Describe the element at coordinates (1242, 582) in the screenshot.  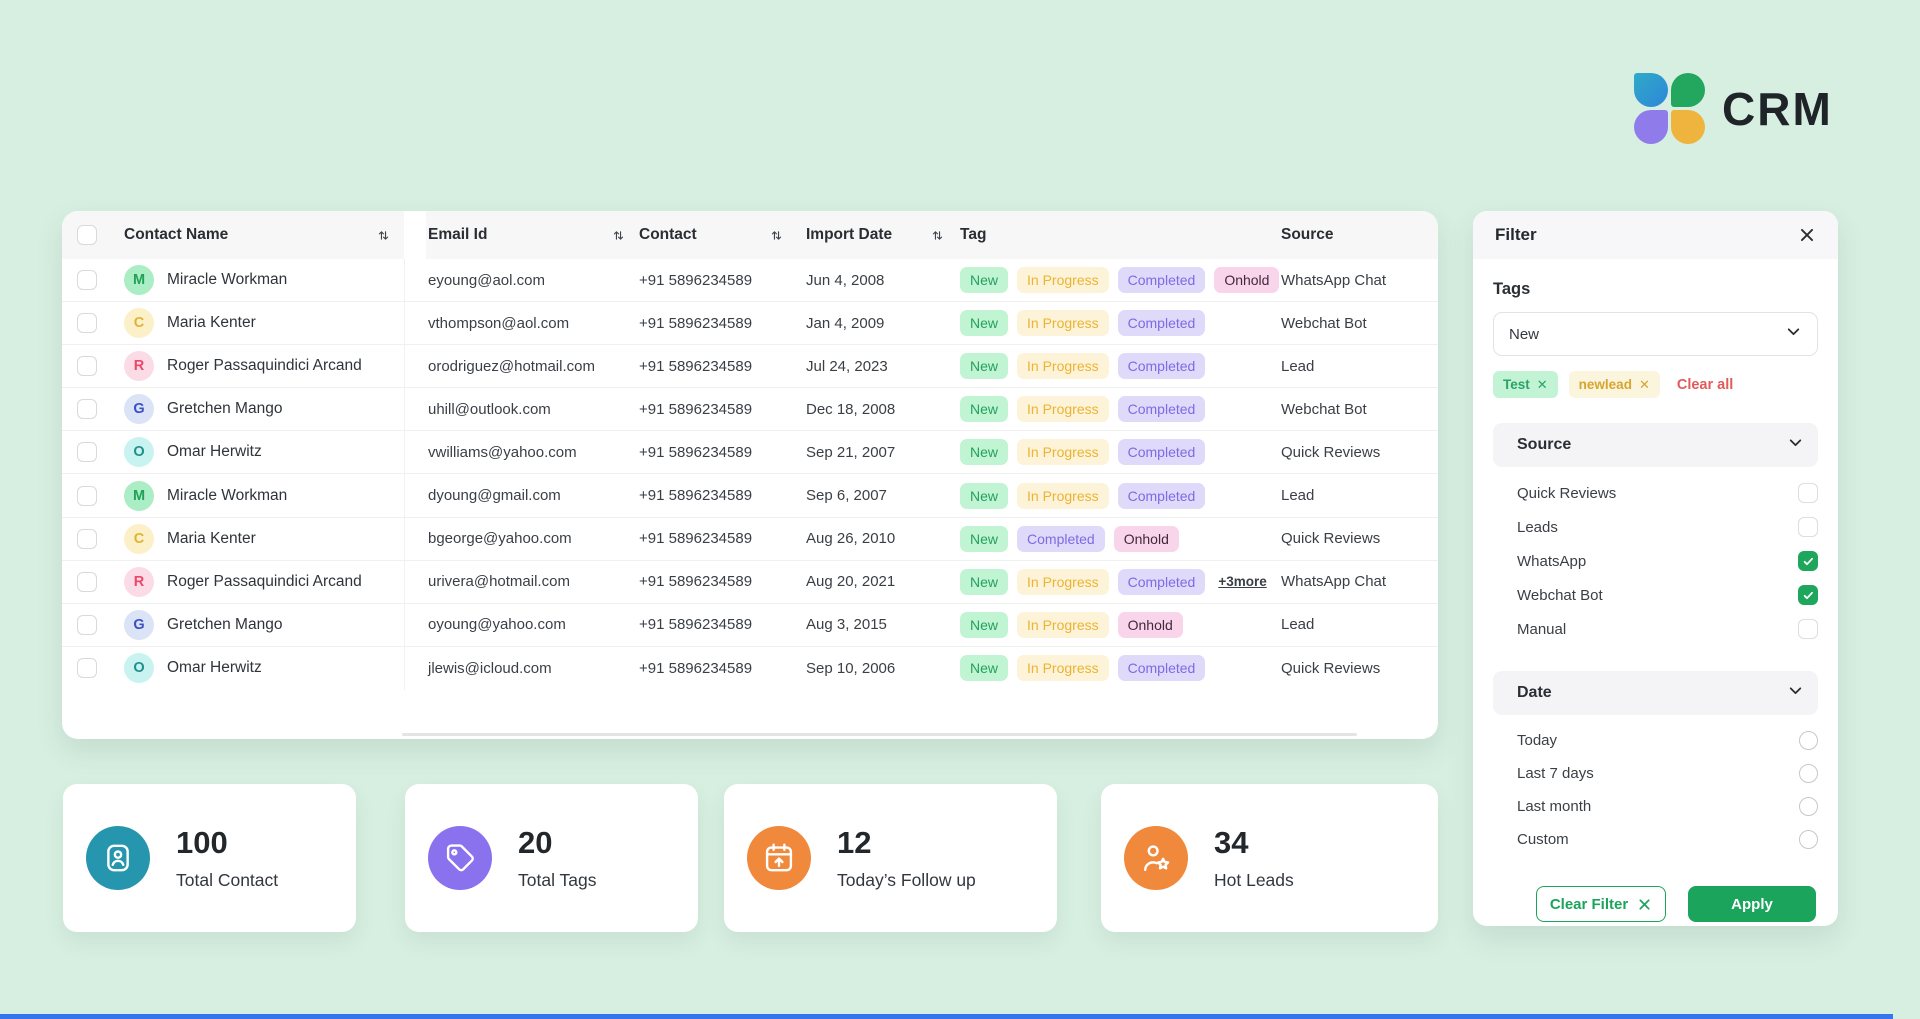
I see `more-tags-link: +3more` at that location.